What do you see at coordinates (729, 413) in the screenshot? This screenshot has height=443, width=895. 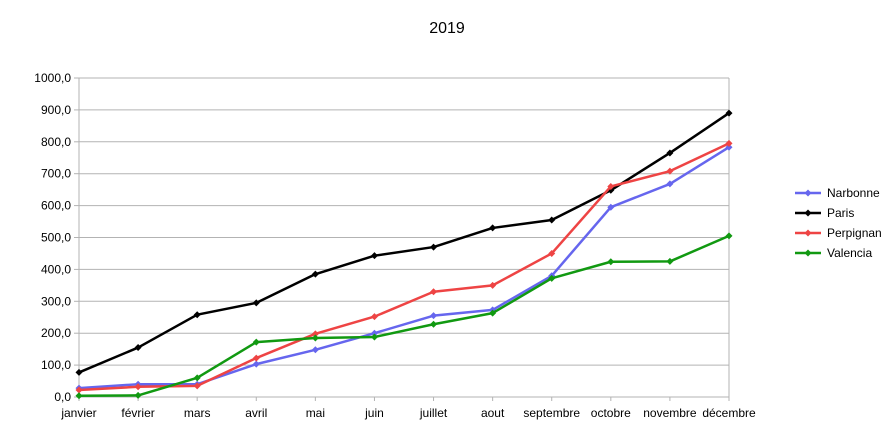 I see `x-tick-label: décembre` at bounding box center [729, 413].